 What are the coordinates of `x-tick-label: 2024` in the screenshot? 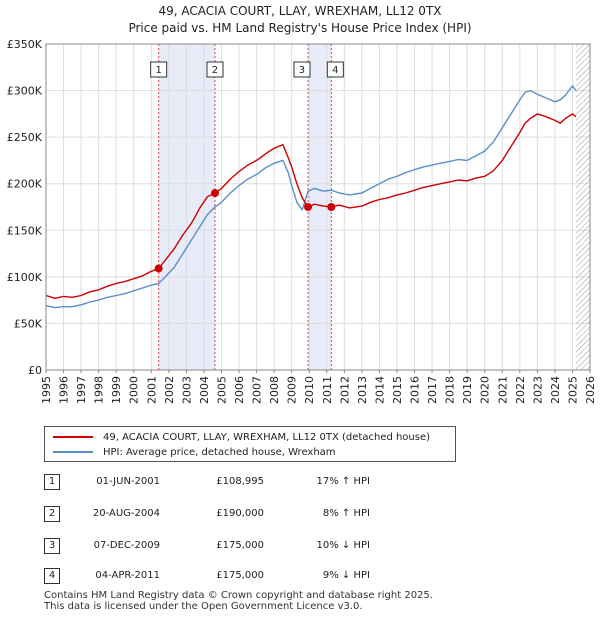 It's located at (555, 390).